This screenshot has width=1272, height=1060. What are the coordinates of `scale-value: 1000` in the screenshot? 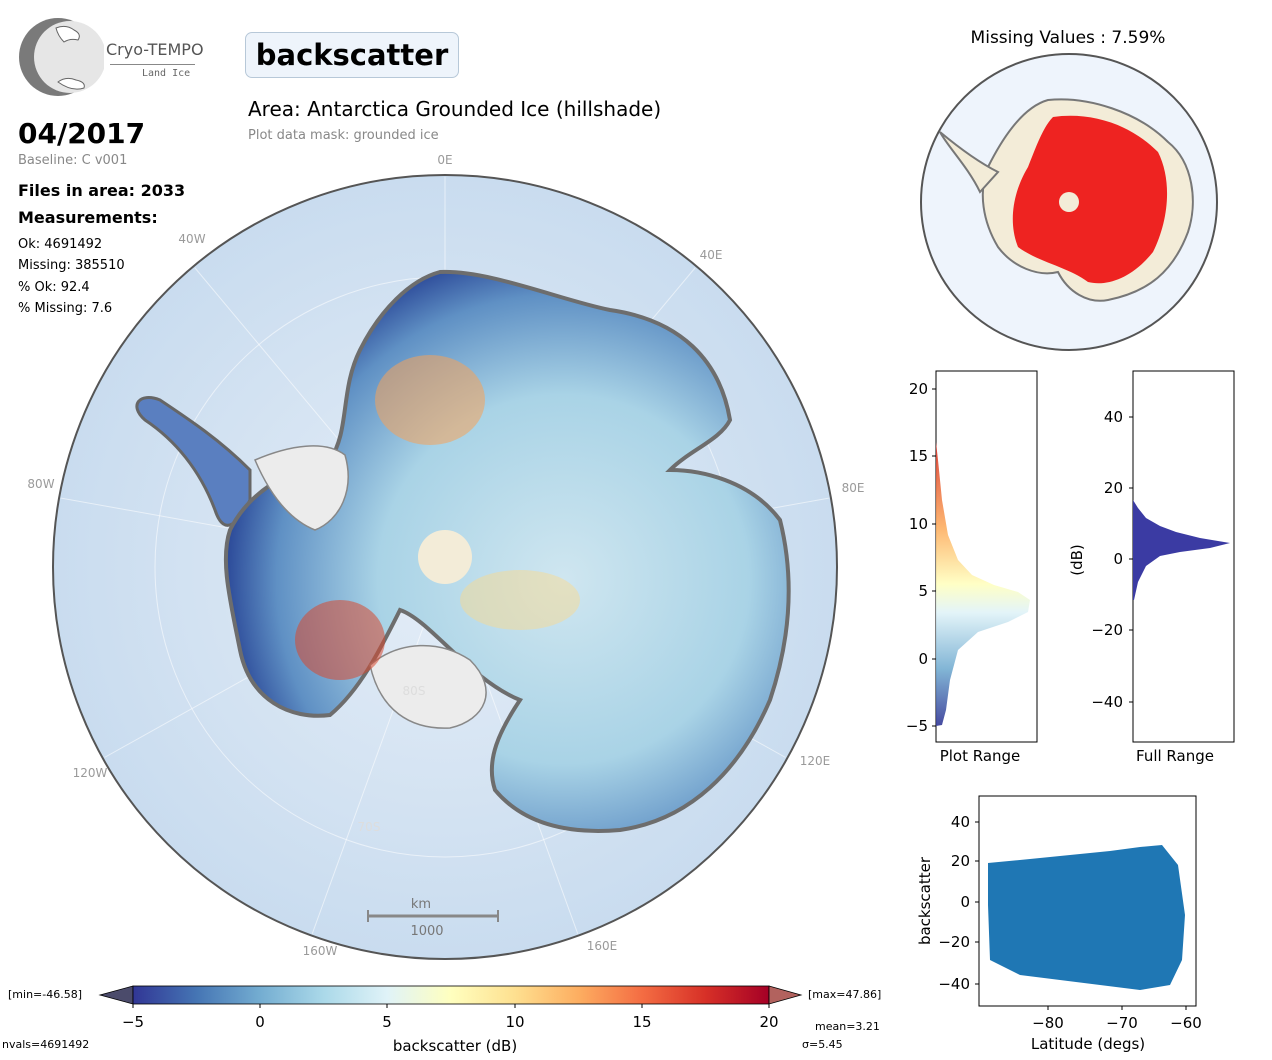 It's located at (426, 931).